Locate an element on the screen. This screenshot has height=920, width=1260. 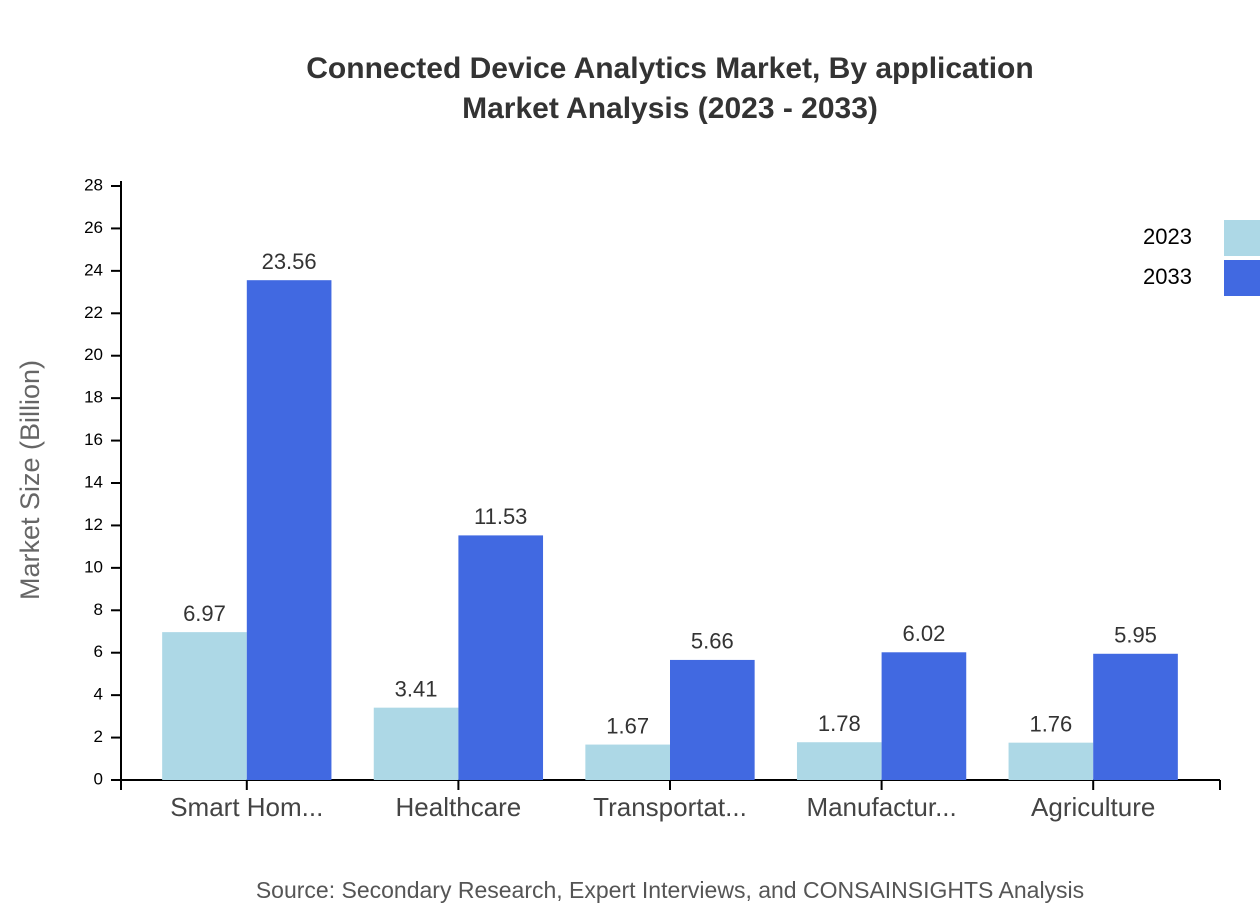
value-label: 11.53 is located at coordinates (500, 516).